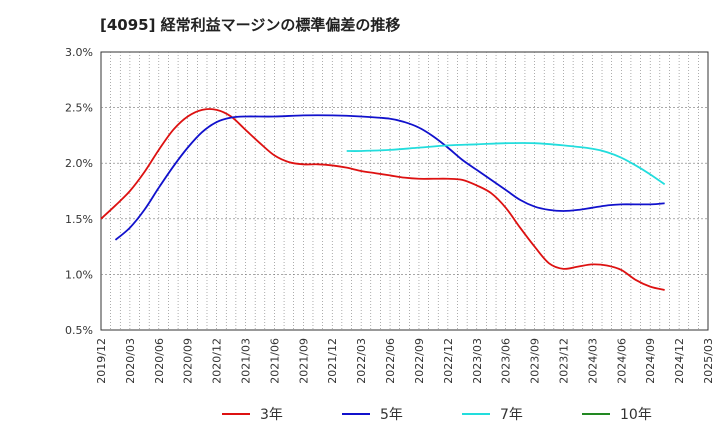  Describe the element at coordinates (130, 361) in the screenshot. I see `x-tick-label: 2020/03` at that location.